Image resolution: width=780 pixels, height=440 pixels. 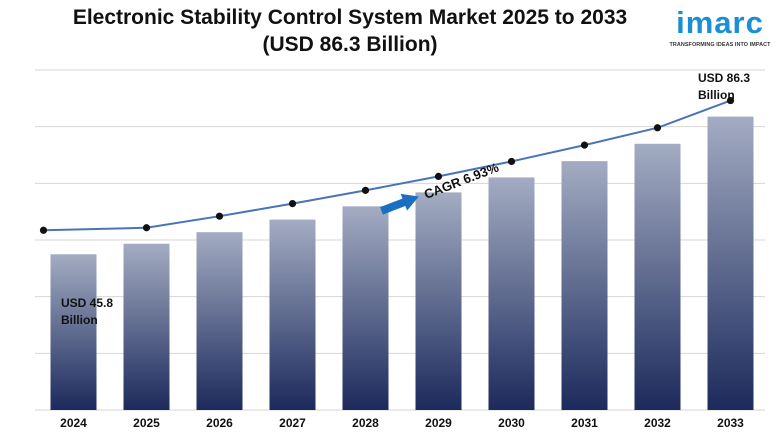 I want to click on x-tick-label: 2027, so click(x=292, y=423).